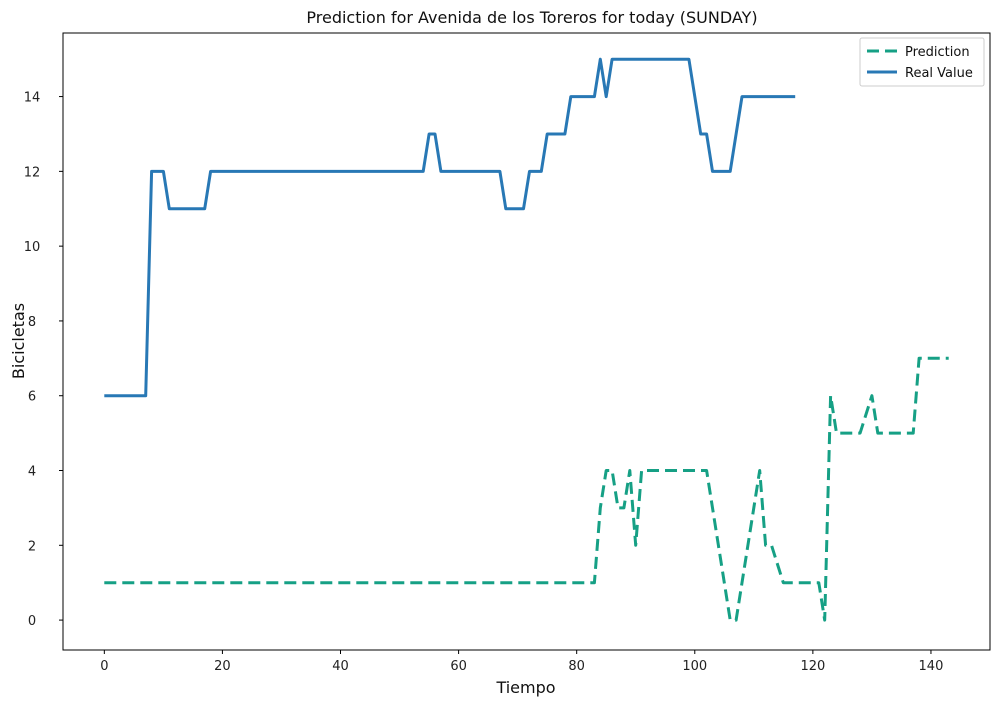  I want to click on y-tick-label: 8, so click(32, 322).